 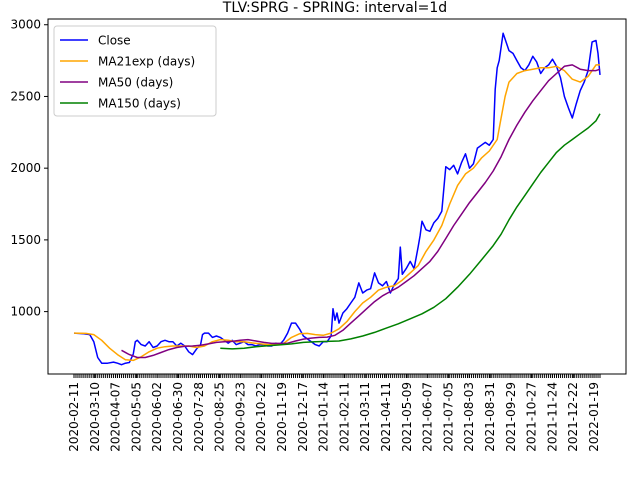 I want to click on x-tick-label-24: 2021-12-22, so click(x=573, y=417).